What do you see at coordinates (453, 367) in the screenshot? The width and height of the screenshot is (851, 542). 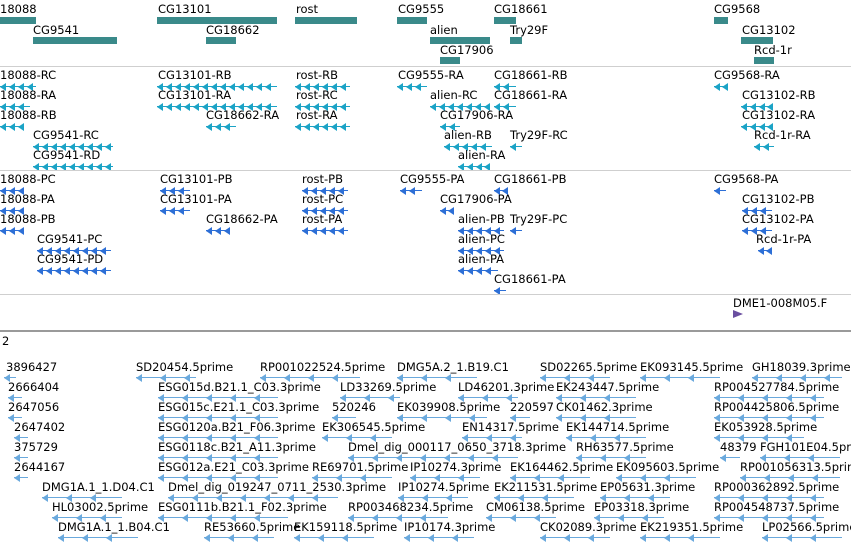 I see `est-label: DMG5A.2_1.B19.C1` at bounding box center [453, 367].